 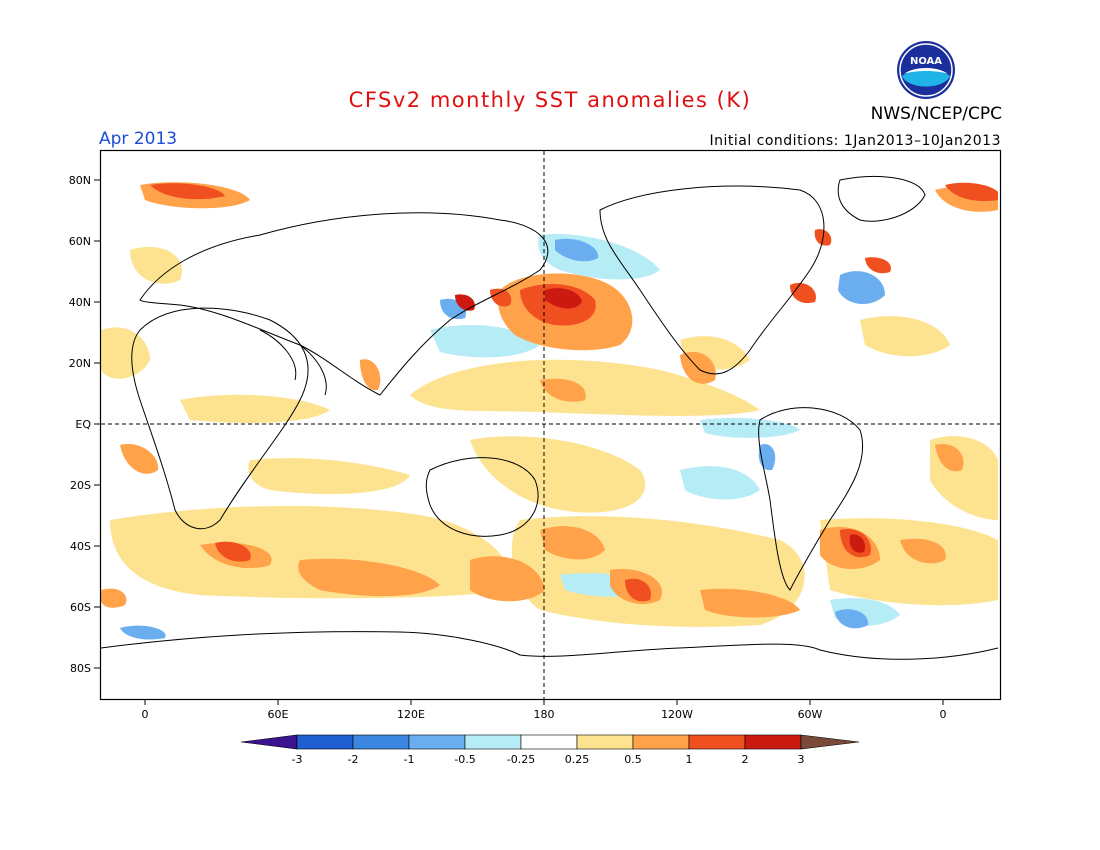 What do you see at coordinates (801, 759) in the screenshot?
I see `colorbar-label: 3` at bounding box center [801, 759].